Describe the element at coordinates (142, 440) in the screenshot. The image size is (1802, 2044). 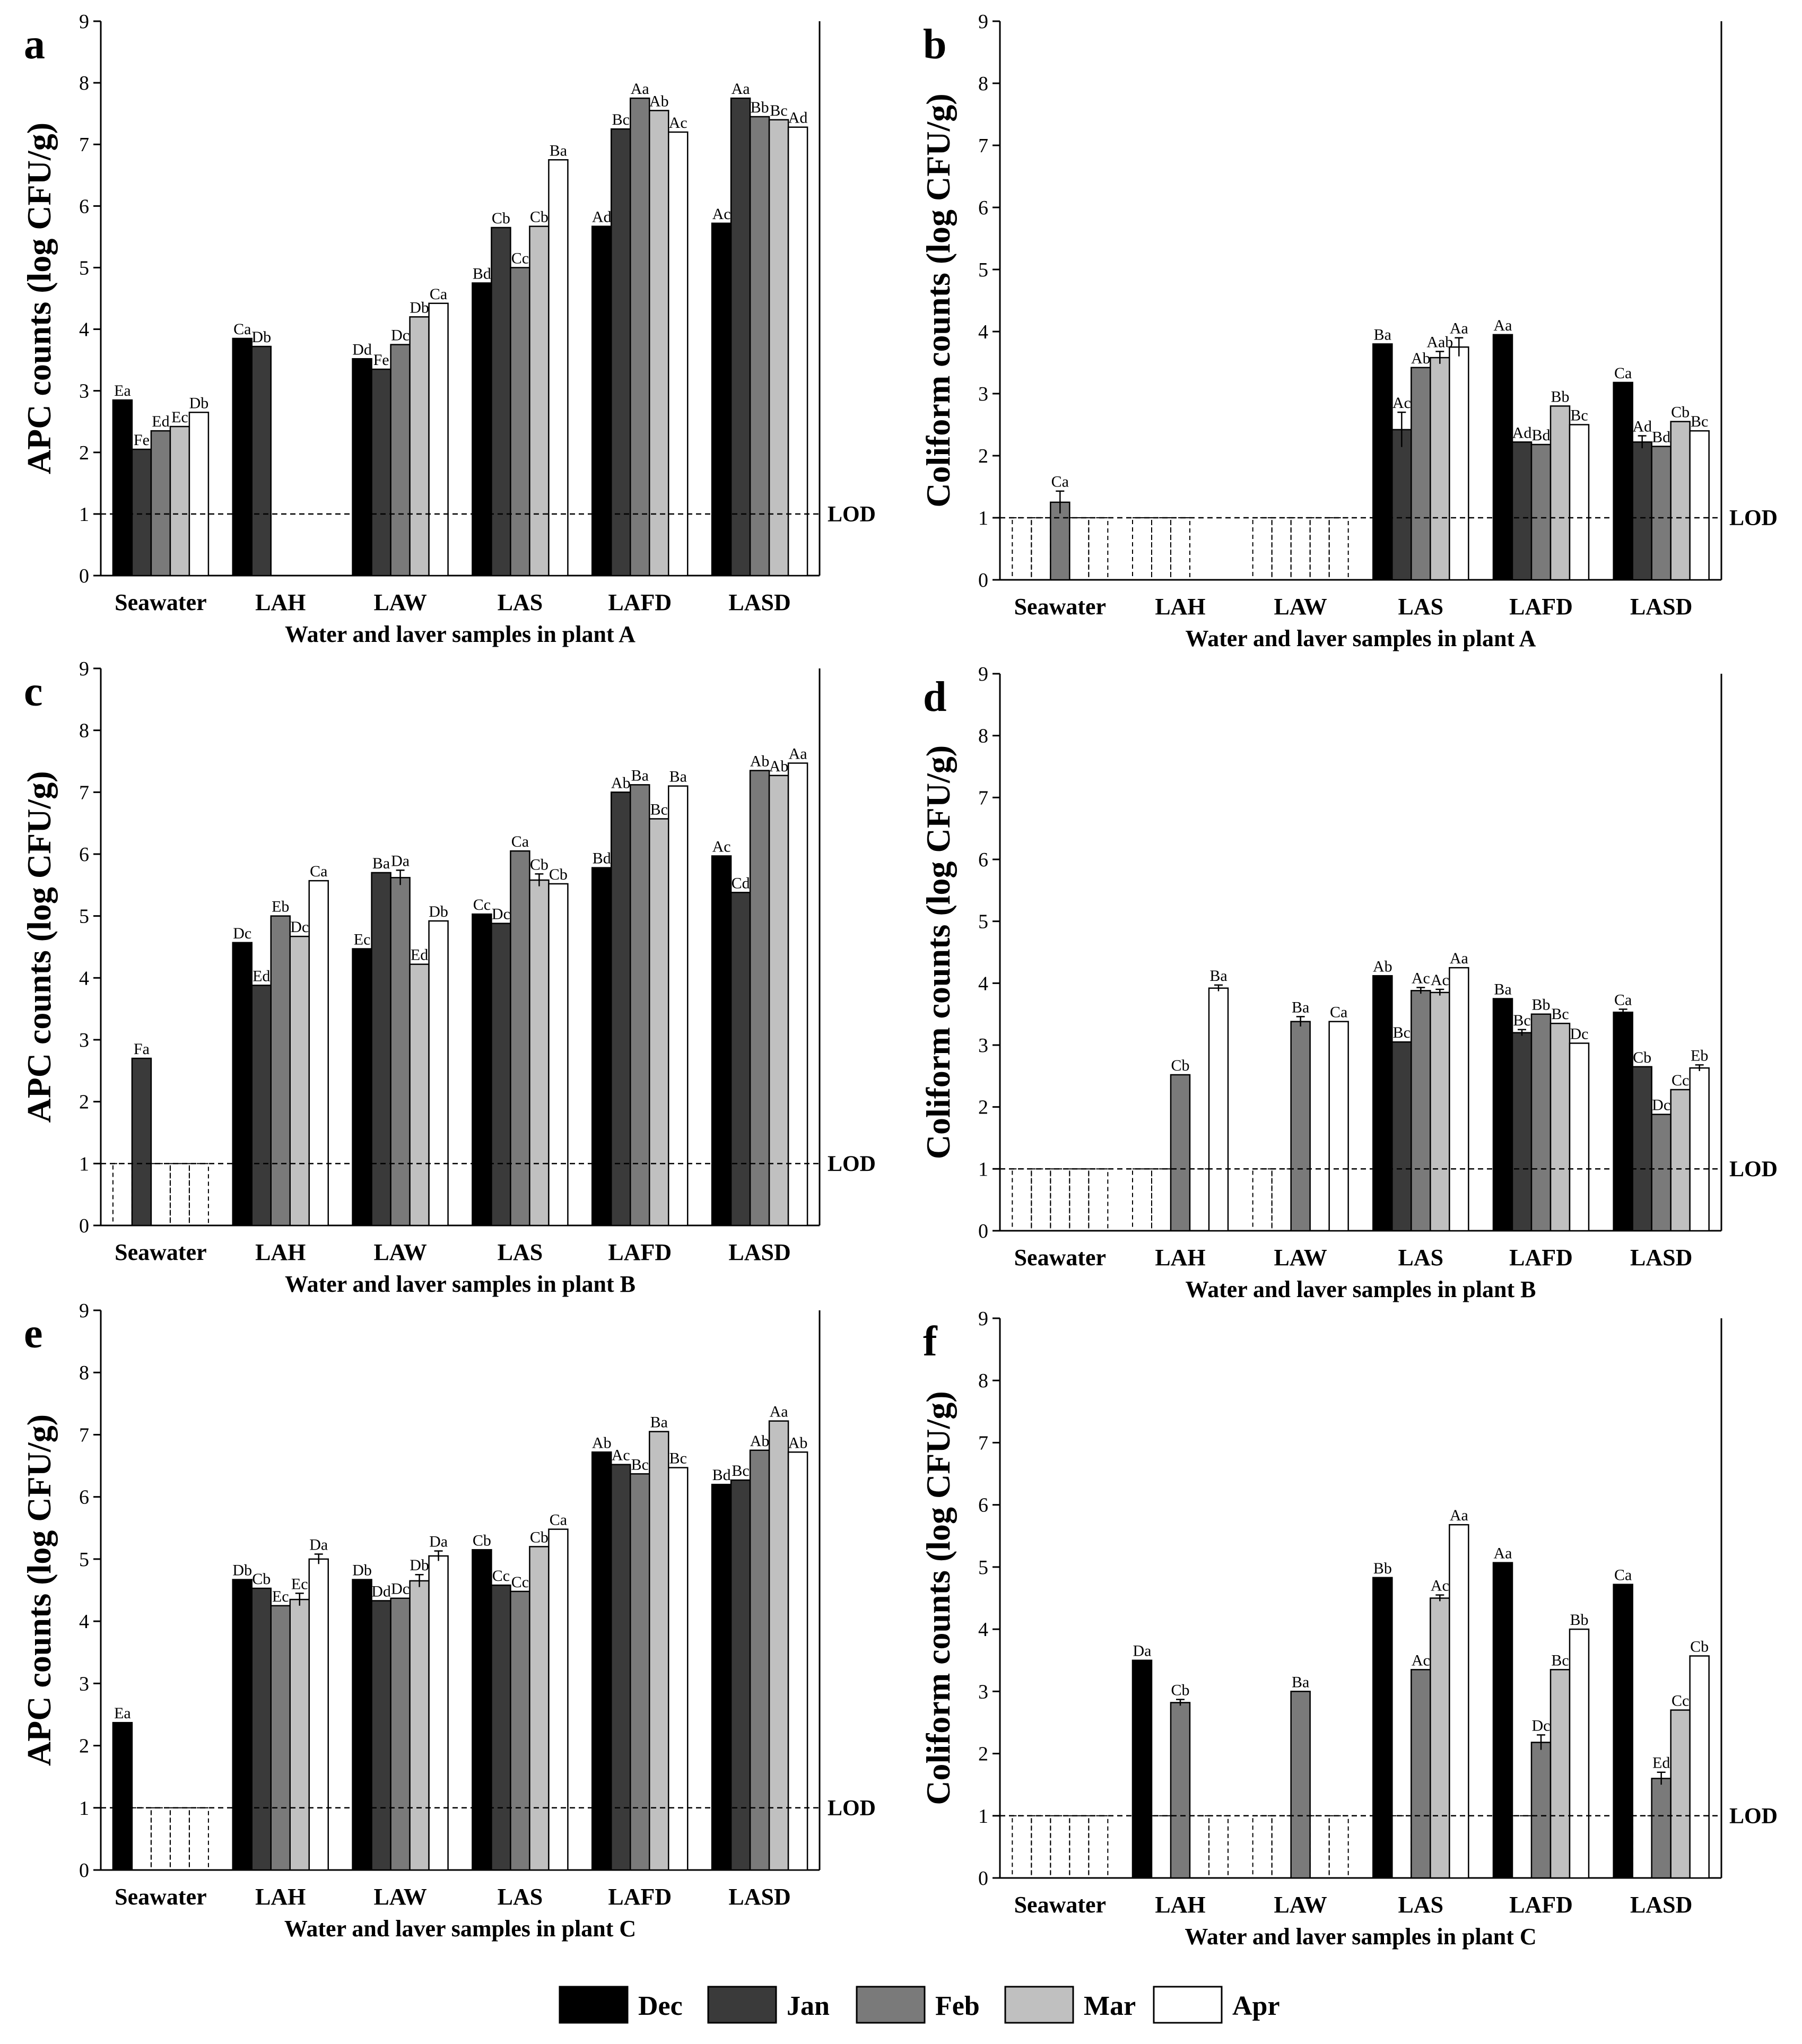
I see `significance-label: Fe` at that location.